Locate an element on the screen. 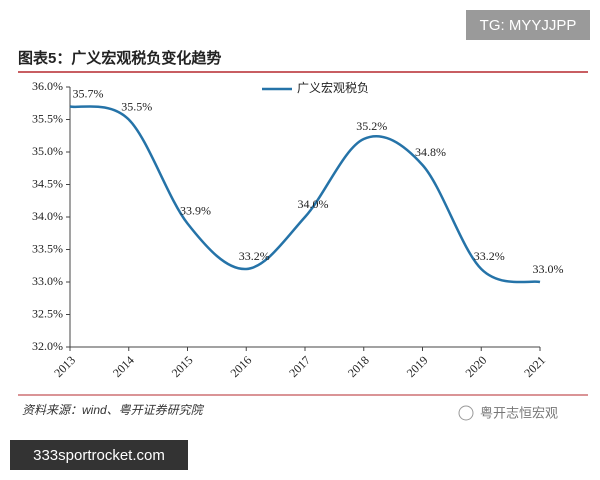 Image resolution: width=600 pixels, height=480 pixels. y-tick-label: 33.0% is located at coordinates (47, 281).